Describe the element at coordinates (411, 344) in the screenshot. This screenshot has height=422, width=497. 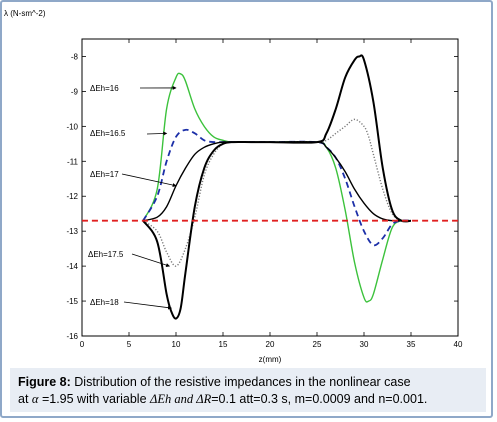
I see `x-tick-label: 35` at that location.